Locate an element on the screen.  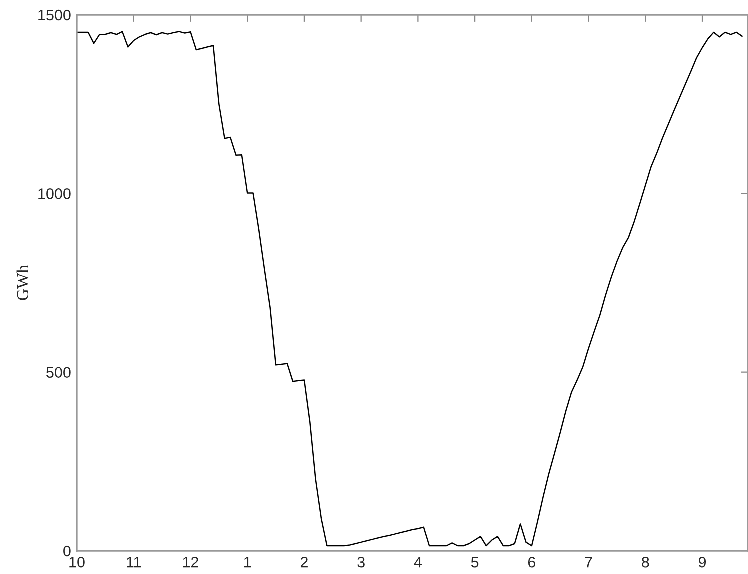
x-tick-label: 10 is located at coordinates (77, 562).